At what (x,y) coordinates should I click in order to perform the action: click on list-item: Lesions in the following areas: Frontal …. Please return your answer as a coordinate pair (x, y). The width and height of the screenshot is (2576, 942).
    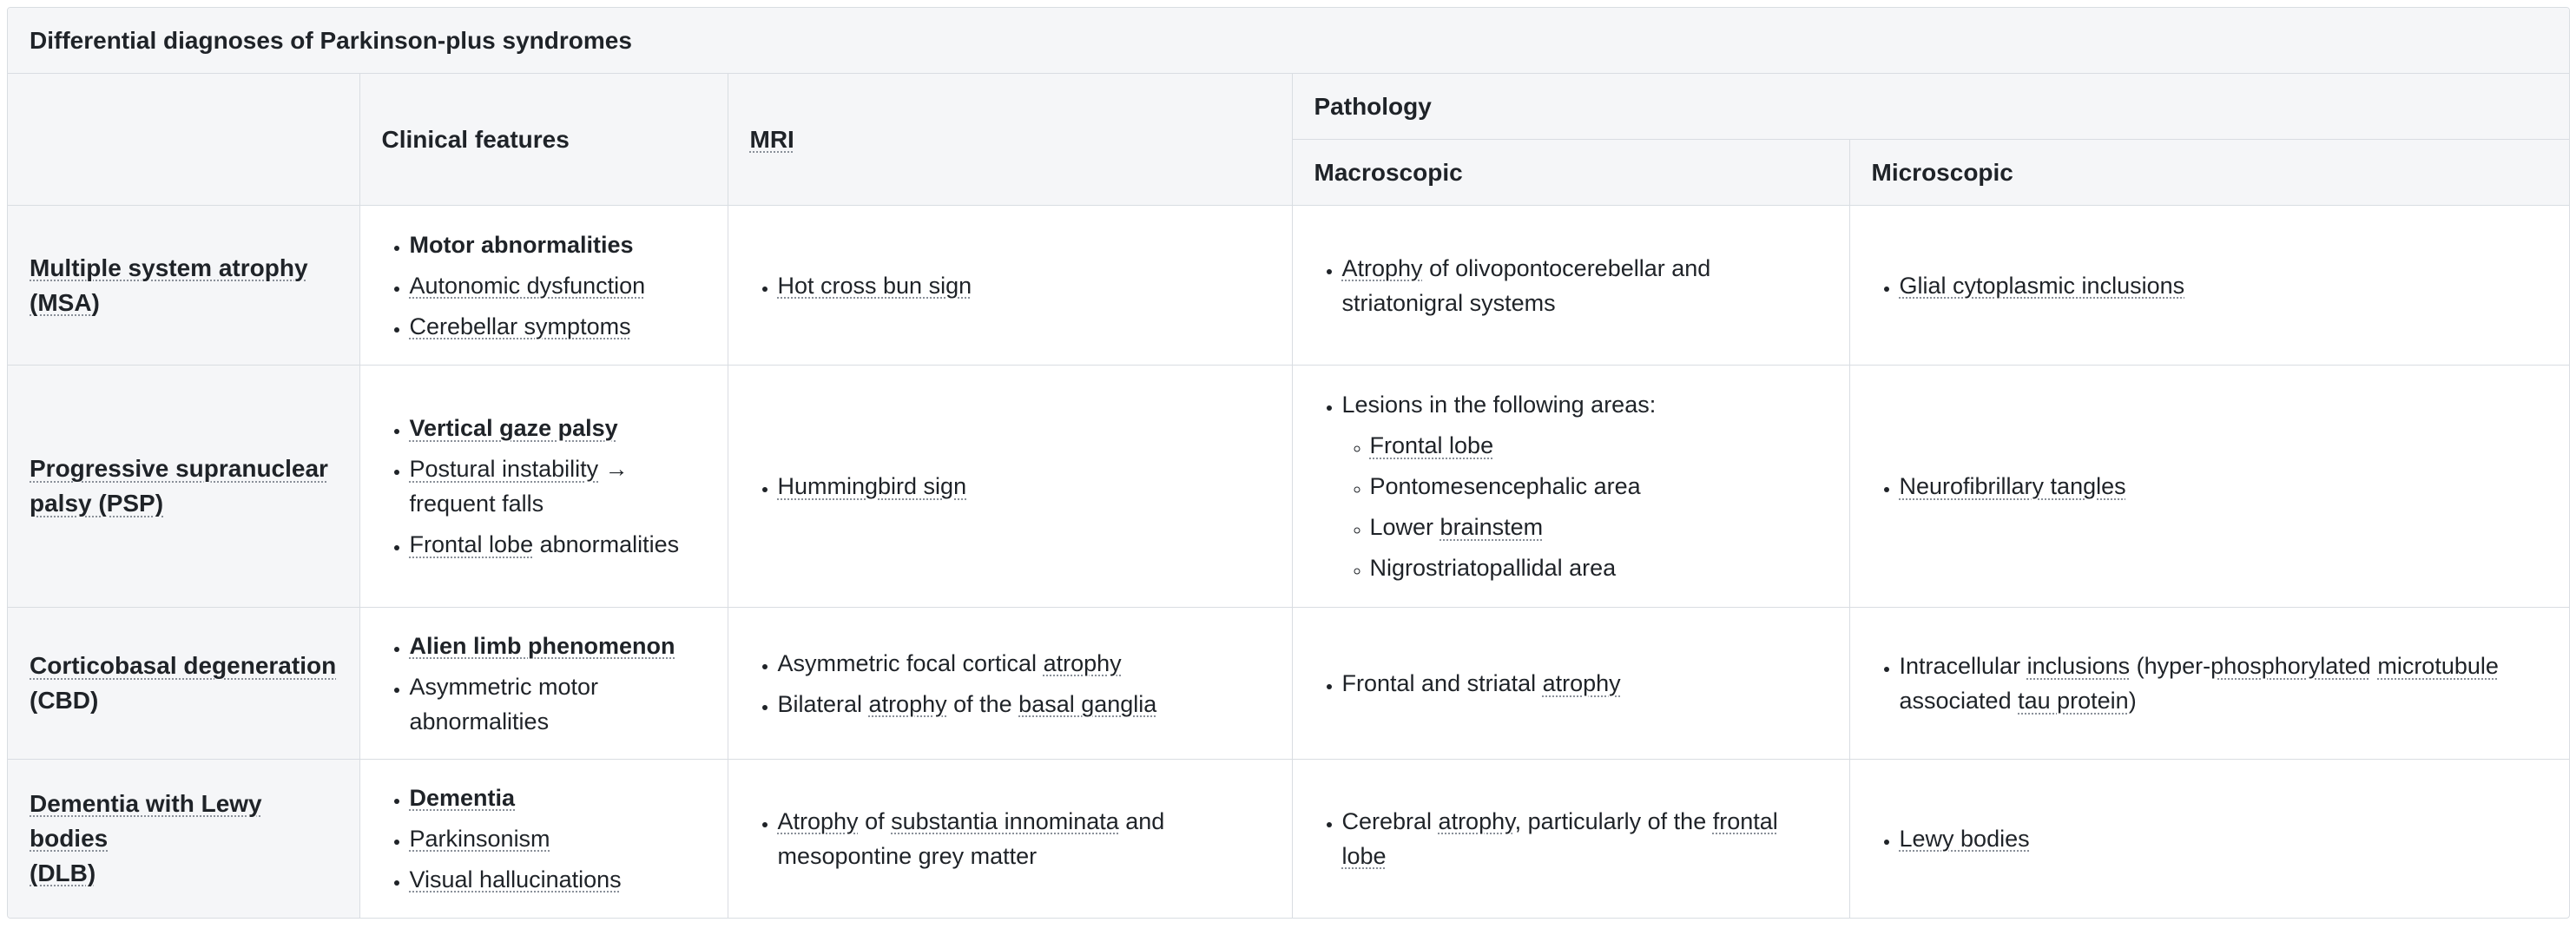
    Looking at the image, I should click on (1585, 486).